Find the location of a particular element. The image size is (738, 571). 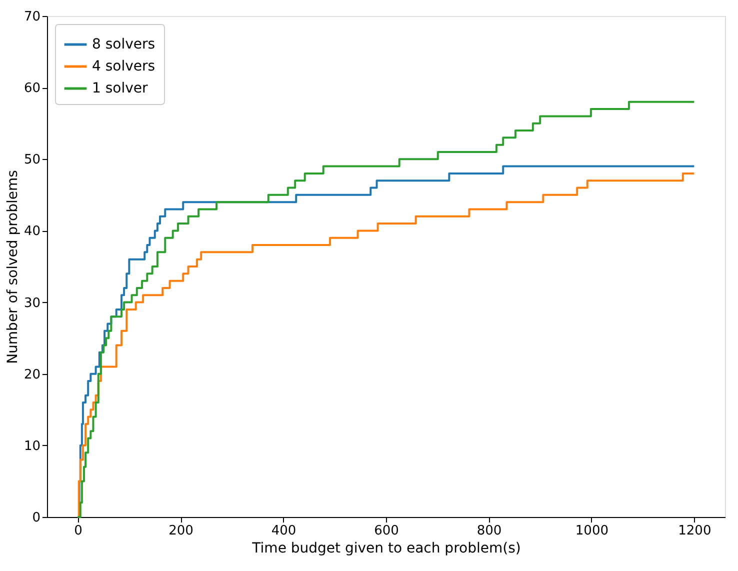

legend-label: 4 solvers is located at coordinates (124, 66).